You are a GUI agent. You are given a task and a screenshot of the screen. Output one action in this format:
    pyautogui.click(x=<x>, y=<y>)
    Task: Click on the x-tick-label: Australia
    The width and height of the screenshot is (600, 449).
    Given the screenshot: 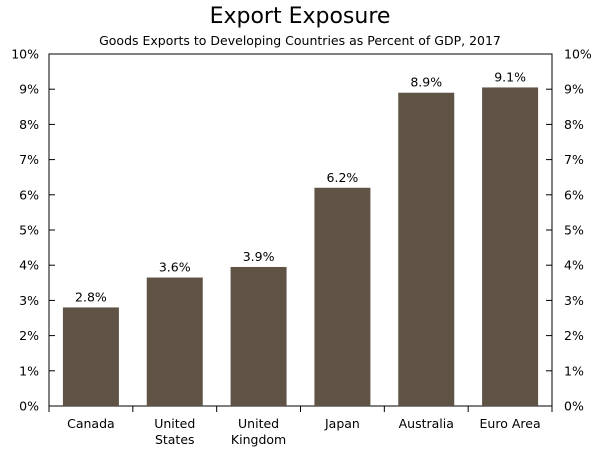 What is the action you would take?
    pyautogui.click(x=426, y=423)
    